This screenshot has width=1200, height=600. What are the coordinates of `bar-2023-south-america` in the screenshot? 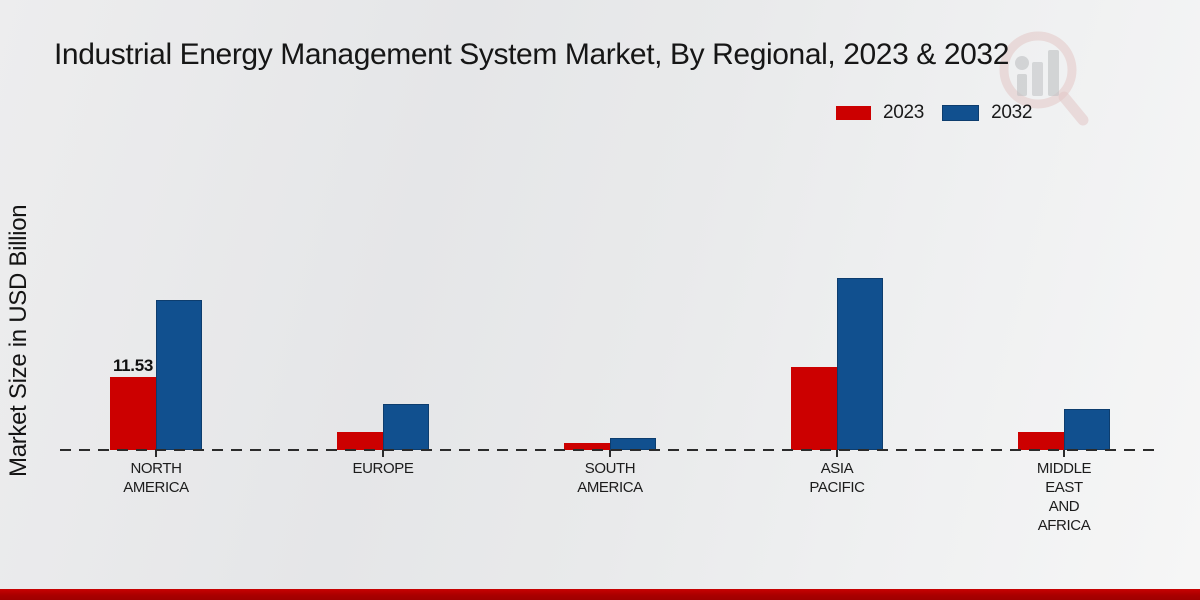 It's located at (587, 446).